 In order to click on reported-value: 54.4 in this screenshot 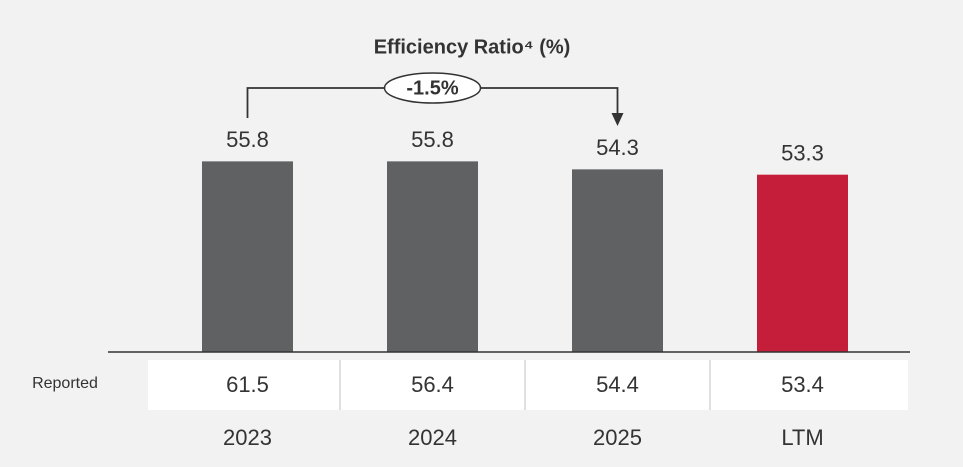, I will do `click(617, 384)`.